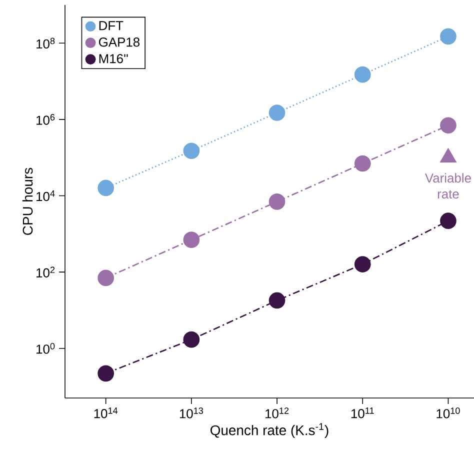 The image size is (474, 463). I want to click on y-tick-label: 10$^{0}$, so click(45, 348).